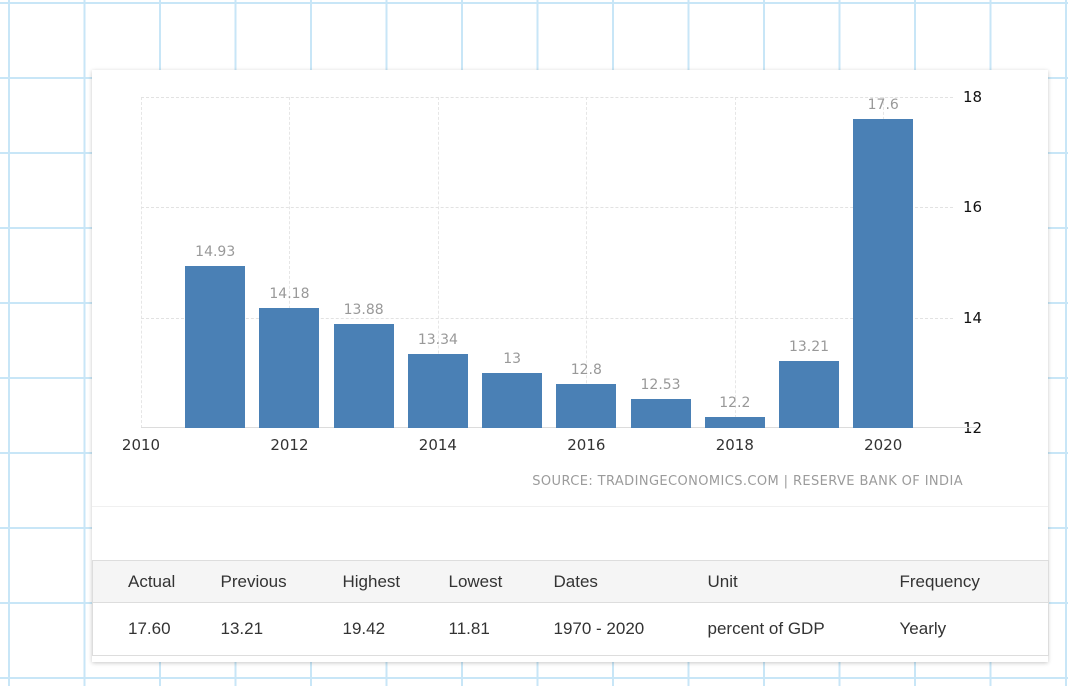 The height and width of the screenshot is (686, 1068). I want to click on table-value-highest: 19.42, so click(364, 628).